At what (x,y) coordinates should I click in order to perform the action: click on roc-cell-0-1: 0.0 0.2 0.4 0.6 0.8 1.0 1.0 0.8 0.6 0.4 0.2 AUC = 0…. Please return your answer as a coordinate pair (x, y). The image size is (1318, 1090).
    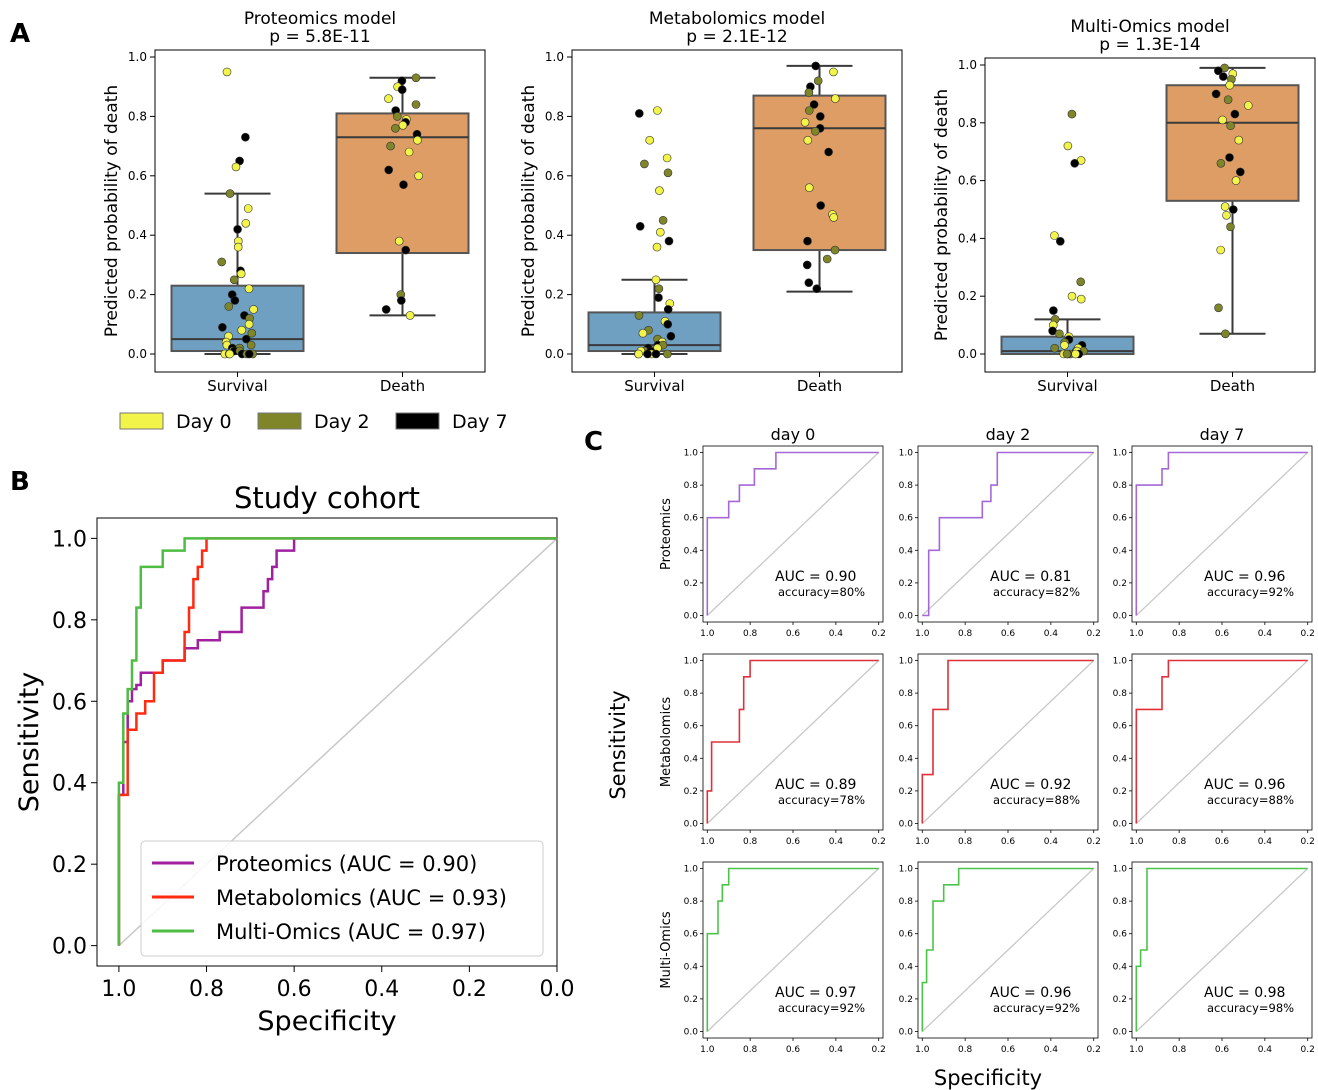
    Looking at the image, I should click on (1000, 542).